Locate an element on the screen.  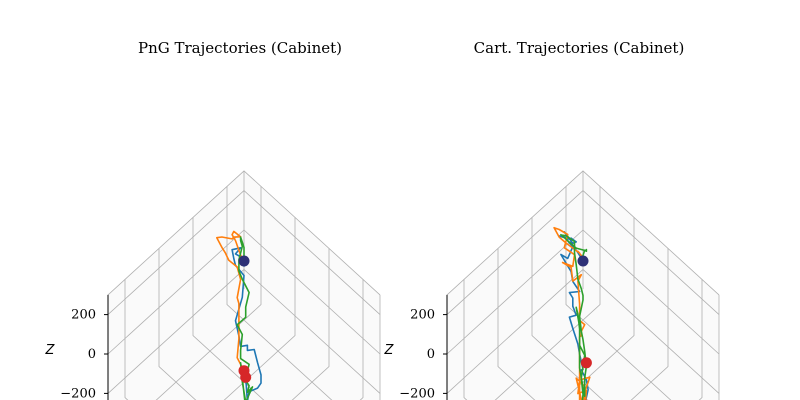
floor-pane is located at coordinates (244, 344).